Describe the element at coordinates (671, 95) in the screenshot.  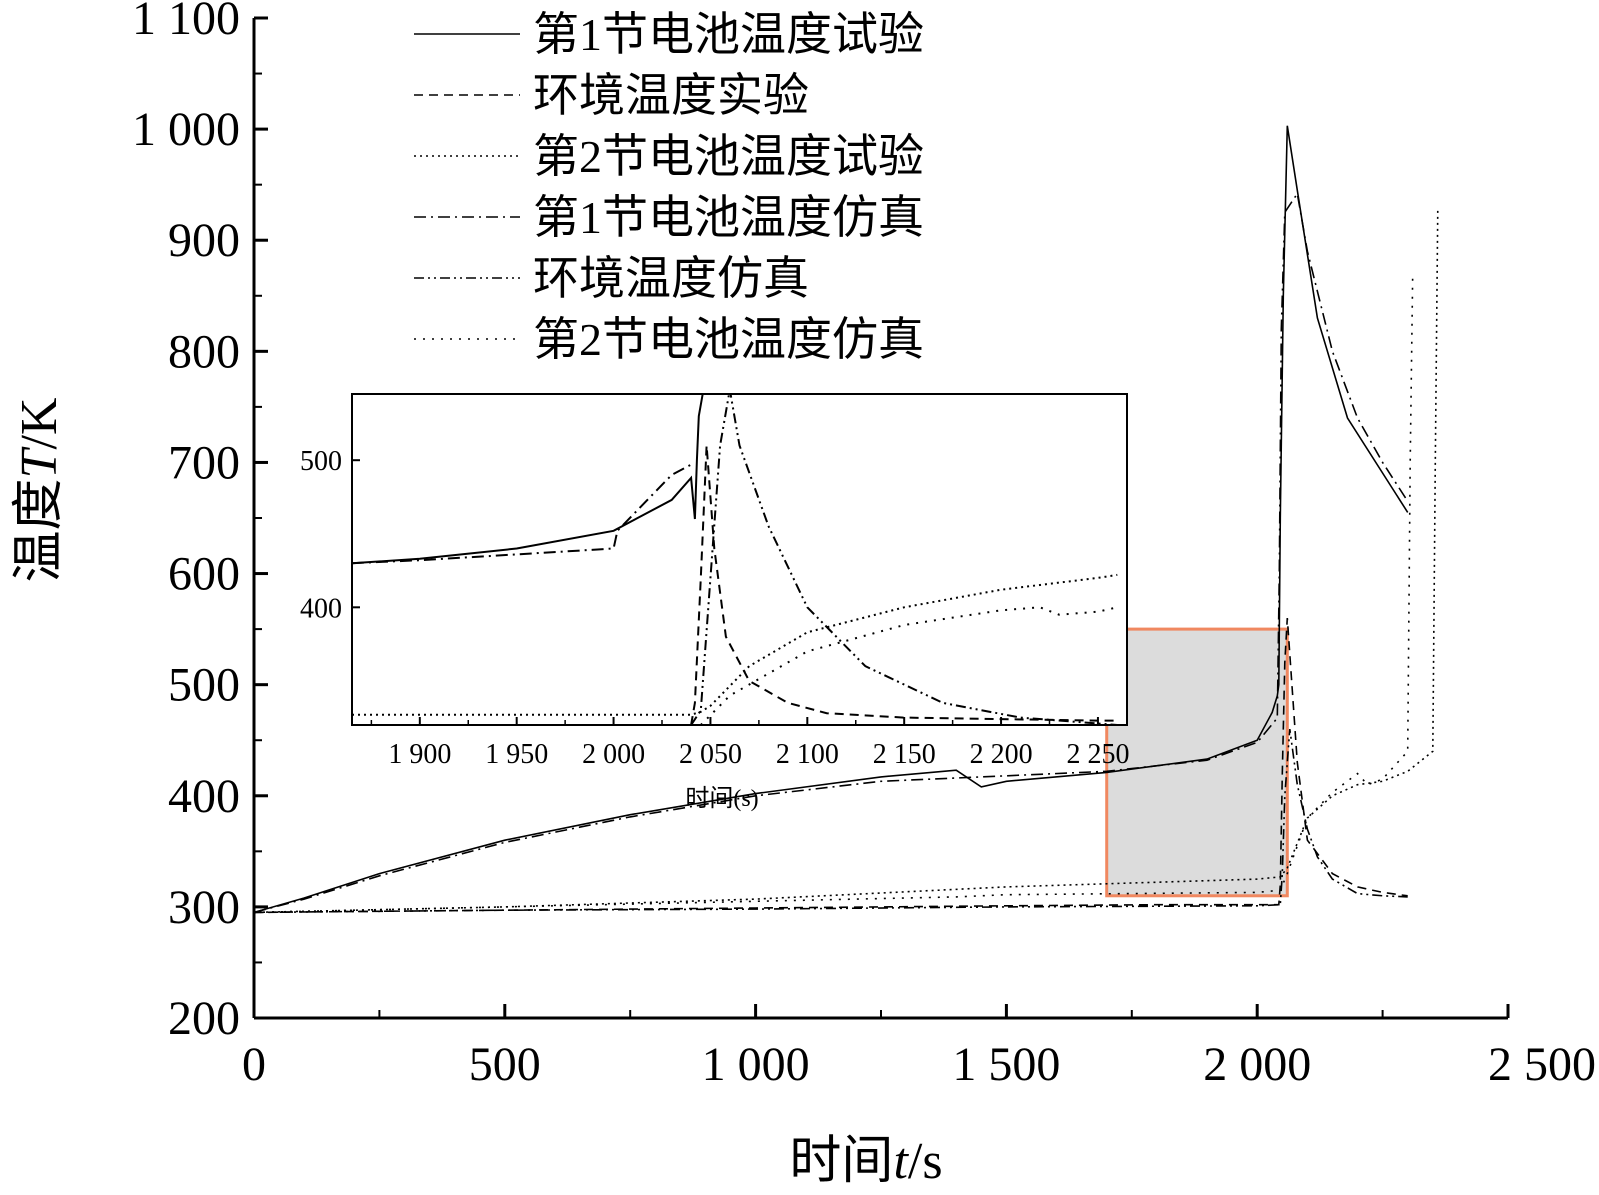
I see `legend-label: 环境温度实验` at that location.